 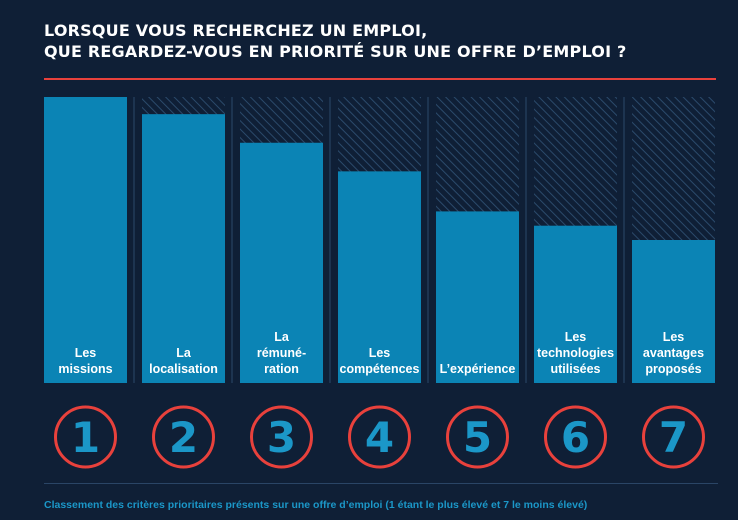 What do you see at coordinates (673, 369) in the screenshot?
I see `category-label-7-line-3: proposés` at bounding box center [673, 369].